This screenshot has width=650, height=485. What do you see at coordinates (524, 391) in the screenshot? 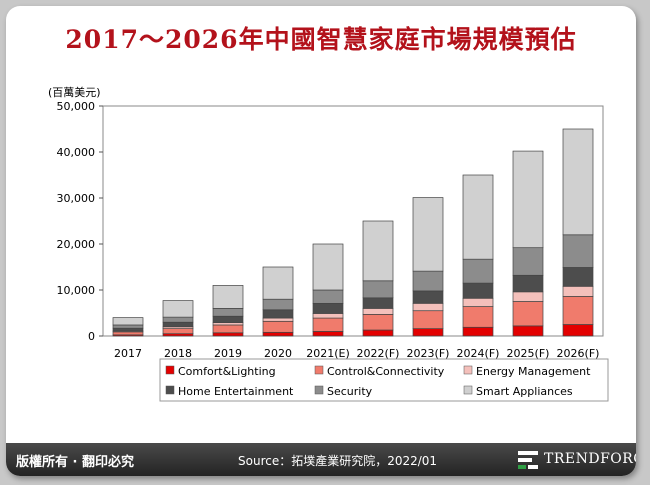
I see `legend-label: Smart Appliances` at bounding box center [524, 391].